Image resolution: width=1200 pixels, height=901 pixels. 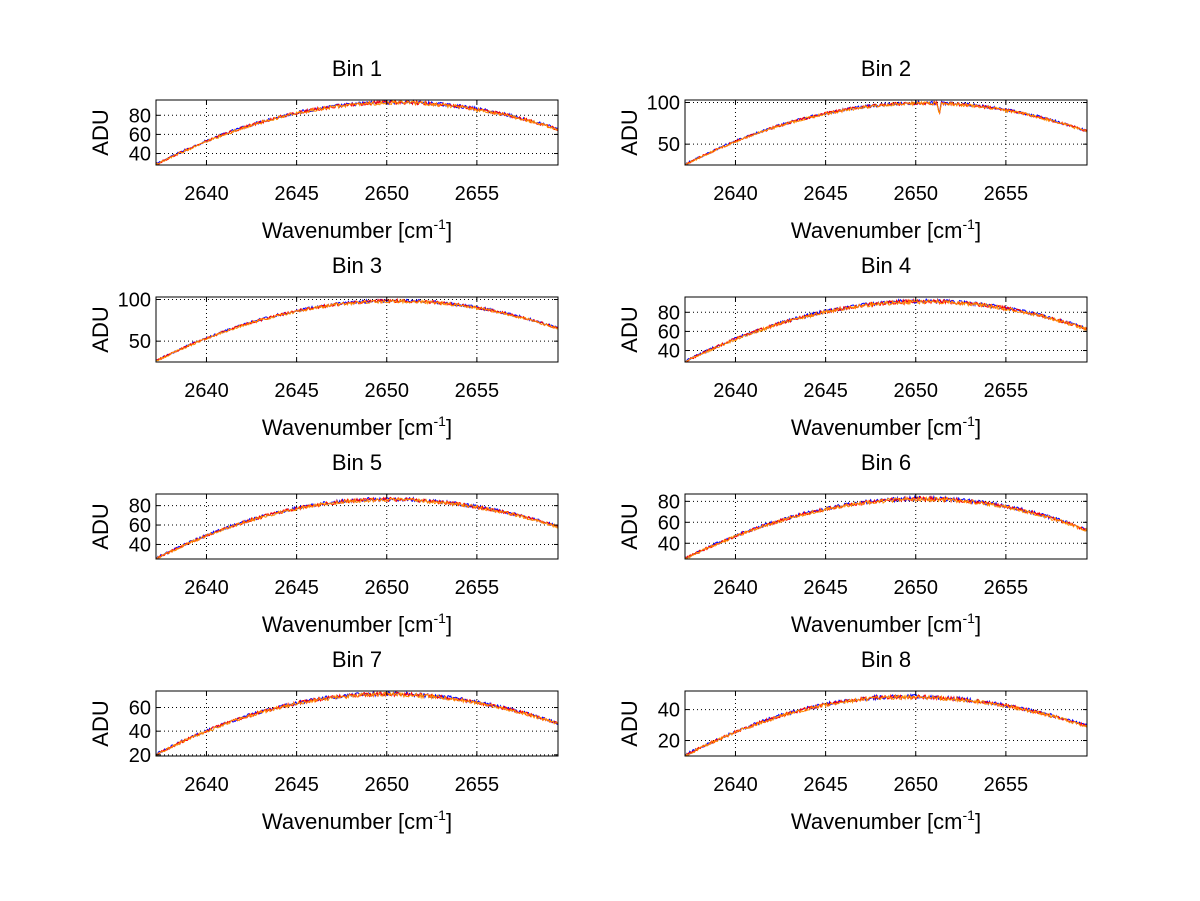 I want to click on panel-title: Bin 2, so click(x=886, y=68).